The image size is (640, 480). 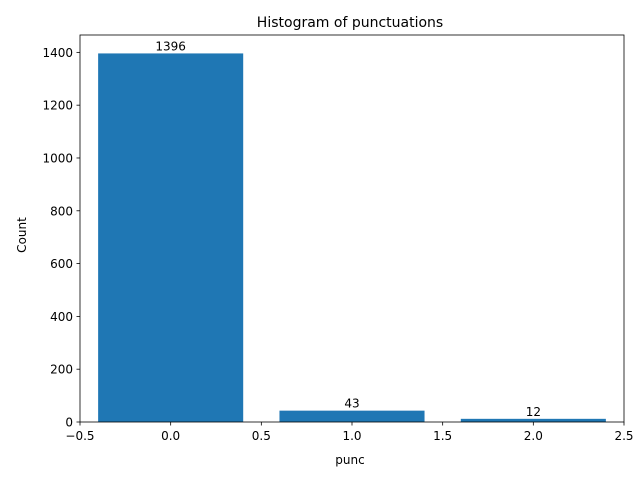 I want to click on data-label-1: 43, so click(x=351, y=404).